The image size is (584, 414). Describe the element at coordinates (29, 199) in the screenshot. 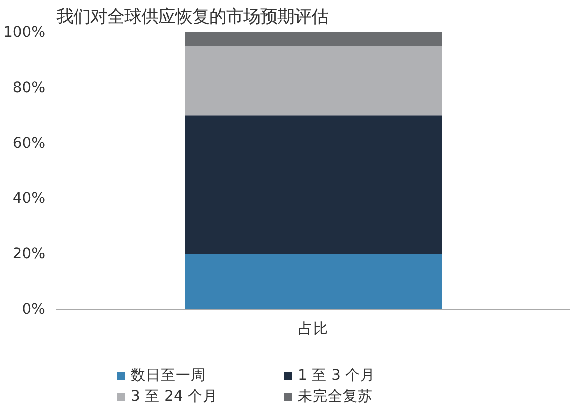

I see `y-tick-label: 40%` at that location.